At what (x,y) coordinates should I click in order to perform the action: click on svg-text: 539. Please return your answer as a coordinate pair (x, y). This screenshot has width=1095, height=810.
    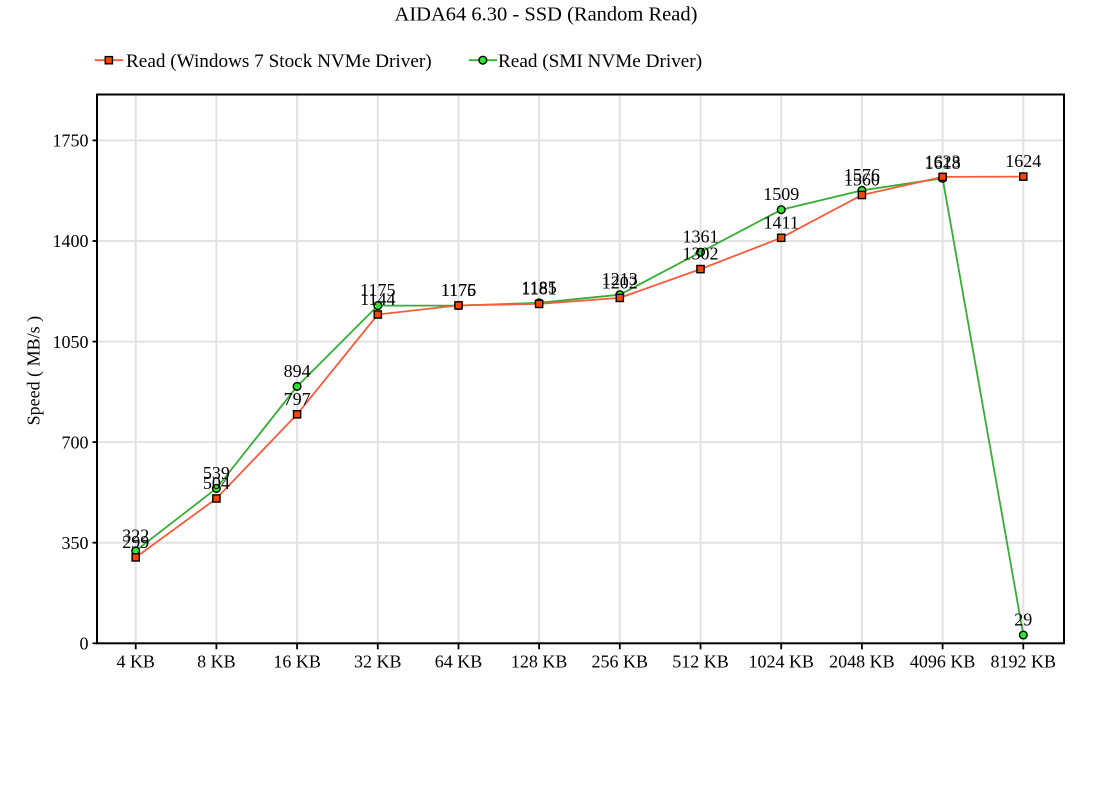
    Looking at the image, I should click on (216, 473).